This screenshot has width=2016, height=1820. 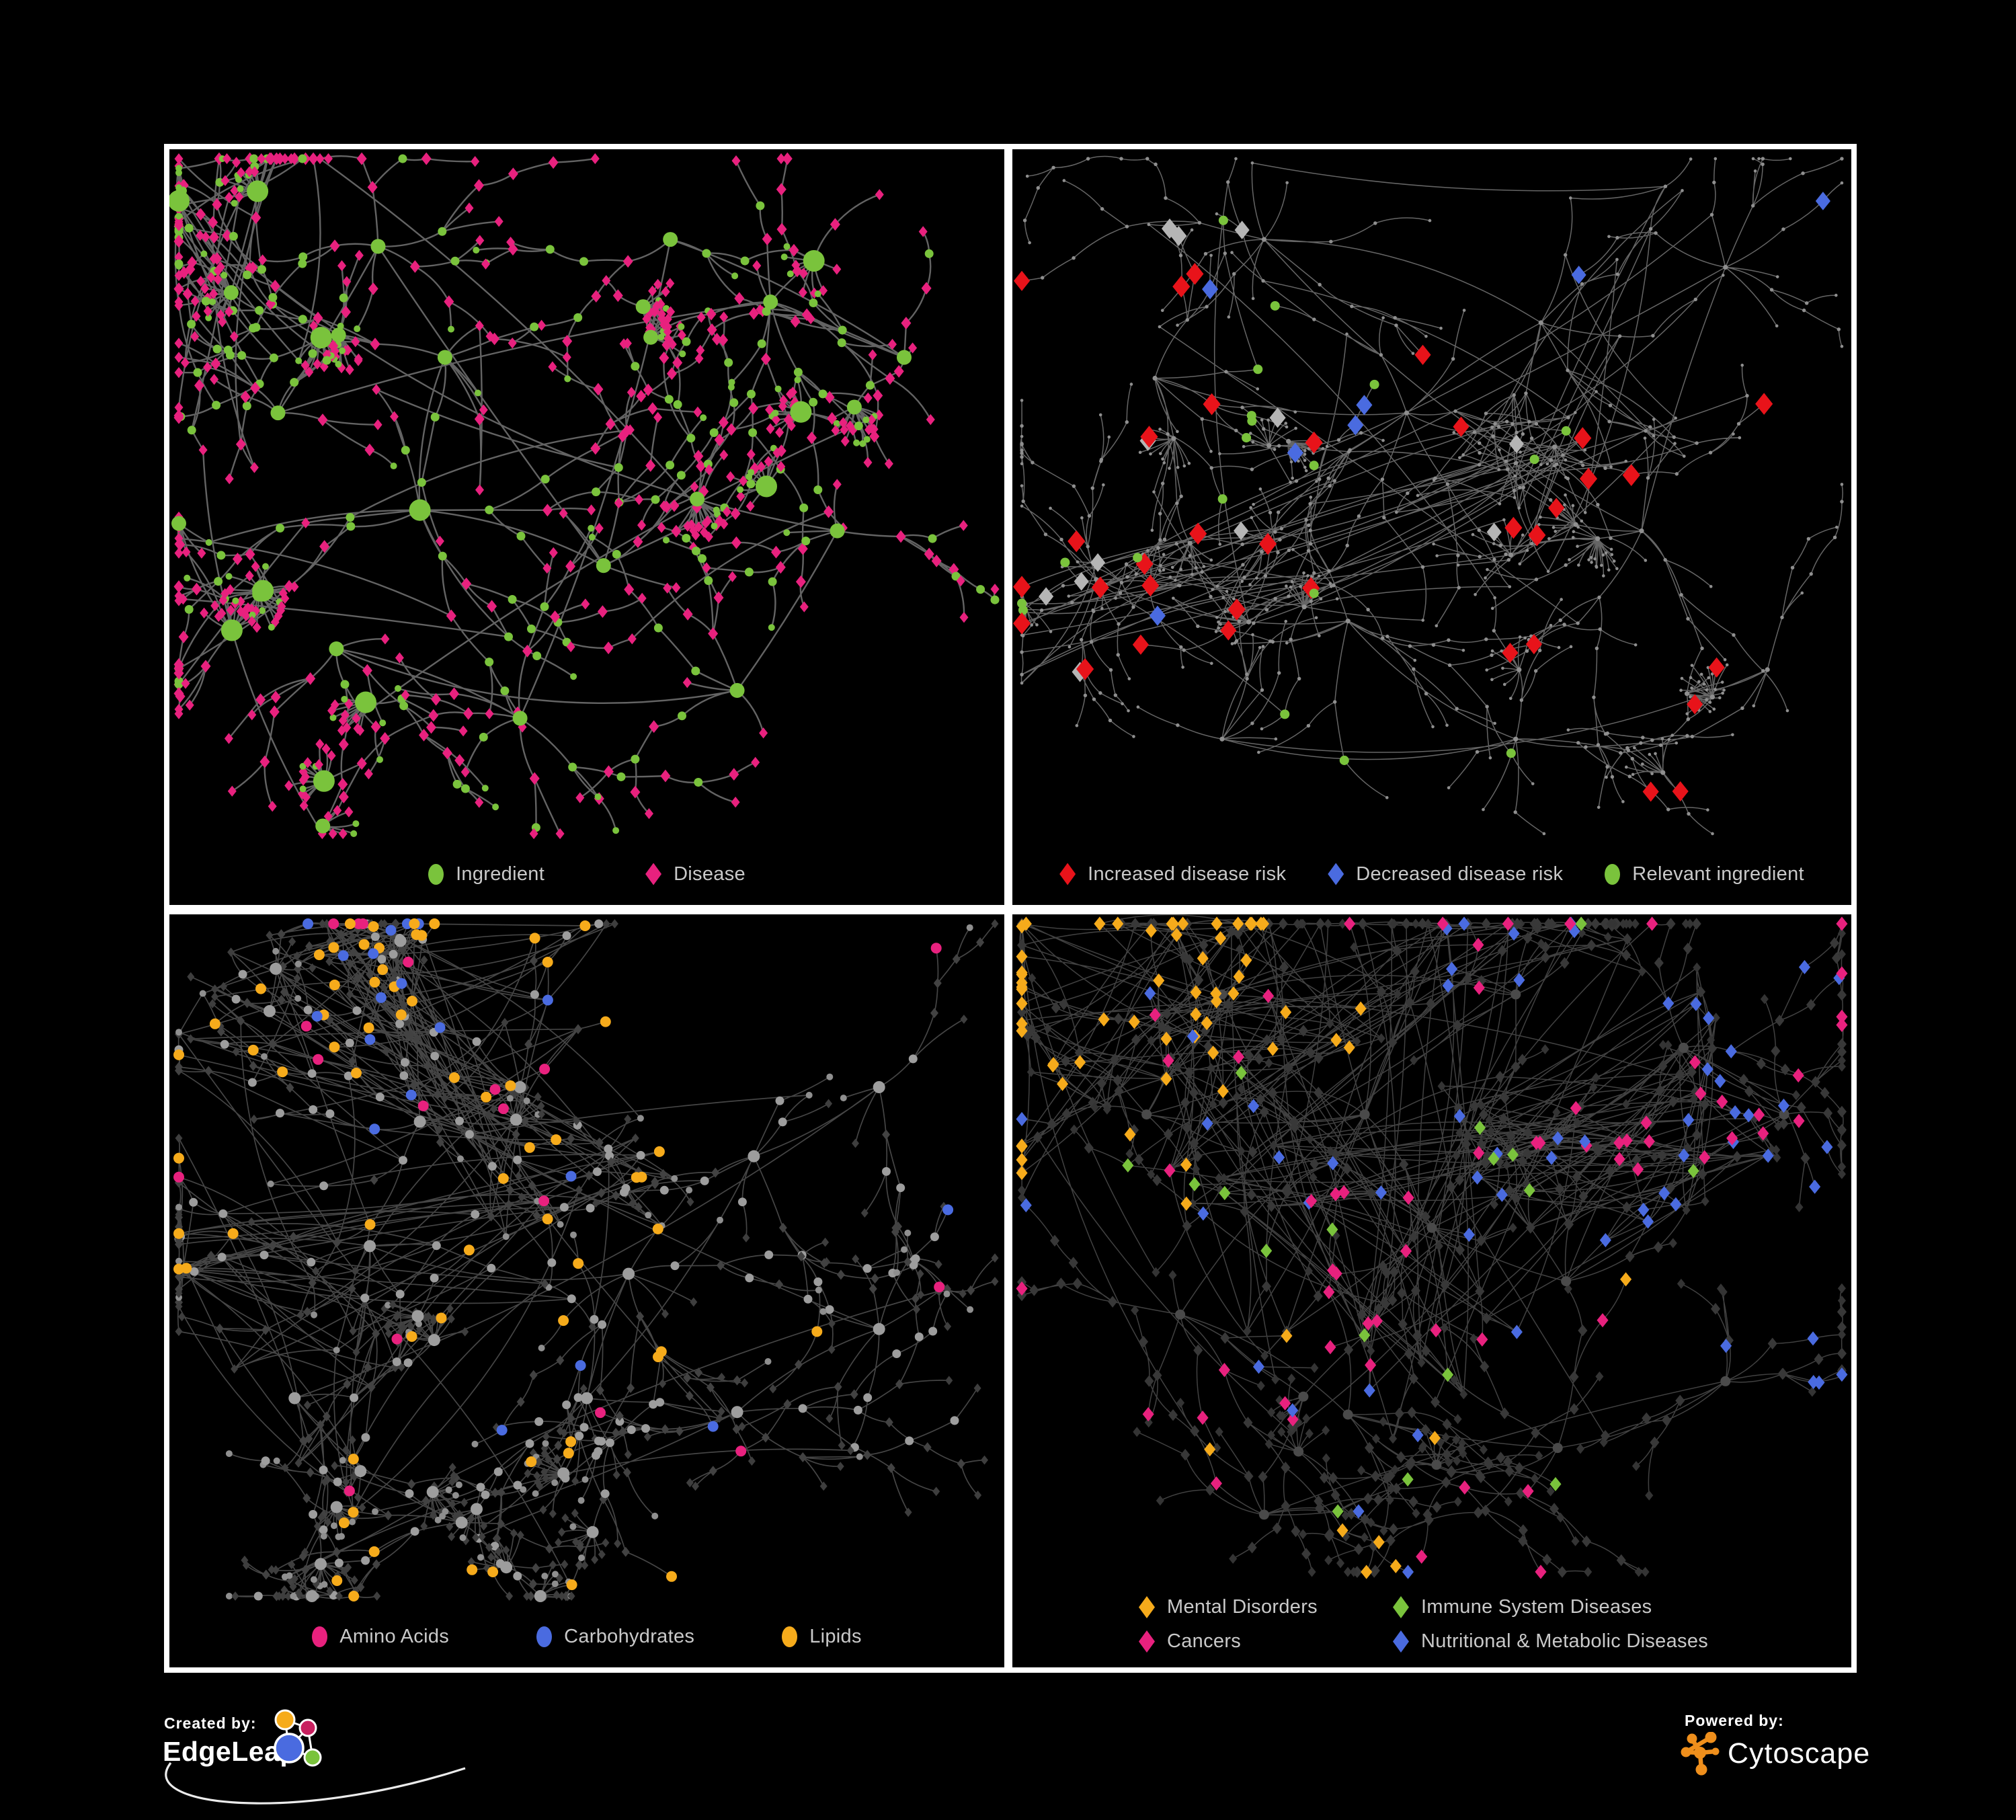 I want to click on powered-by-label: Powered by:, so click(x=1734, y=1720).